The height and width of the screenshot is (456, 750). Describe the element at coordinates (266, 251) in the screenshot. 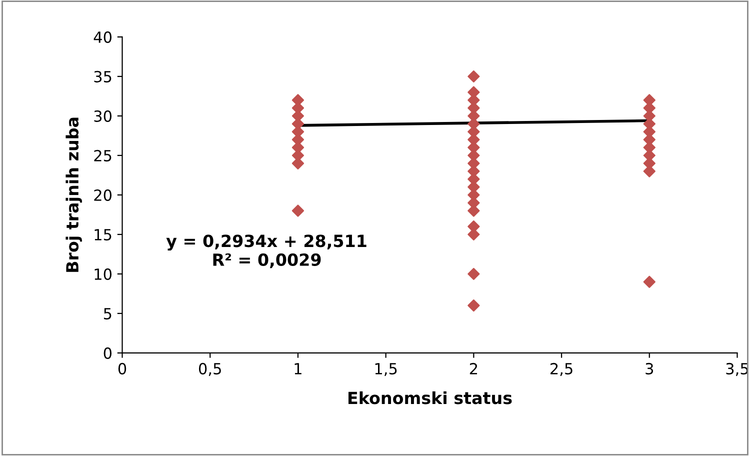

I see `annotation: y = 0,2934x + 28,511 R² = 0,0029` at that location.